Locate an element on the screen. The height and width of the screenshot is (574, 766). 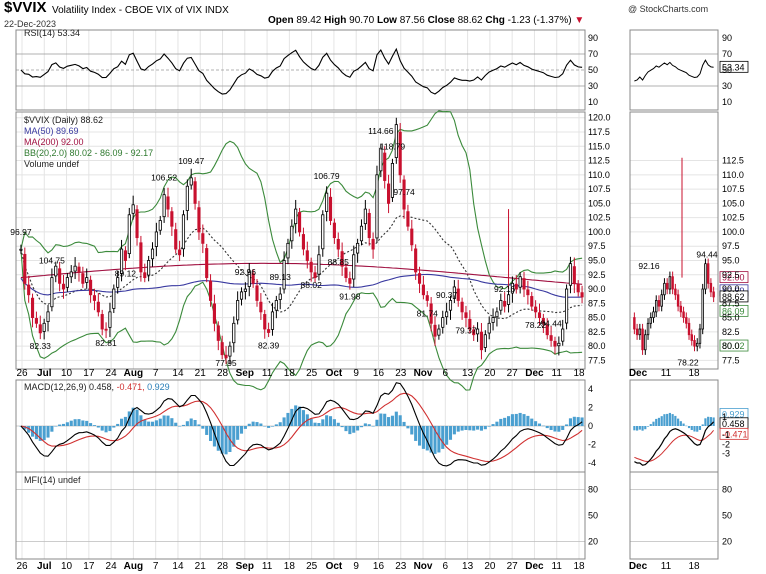
x-tick-label-bottom: Oct is located at coordinates (334, 566).